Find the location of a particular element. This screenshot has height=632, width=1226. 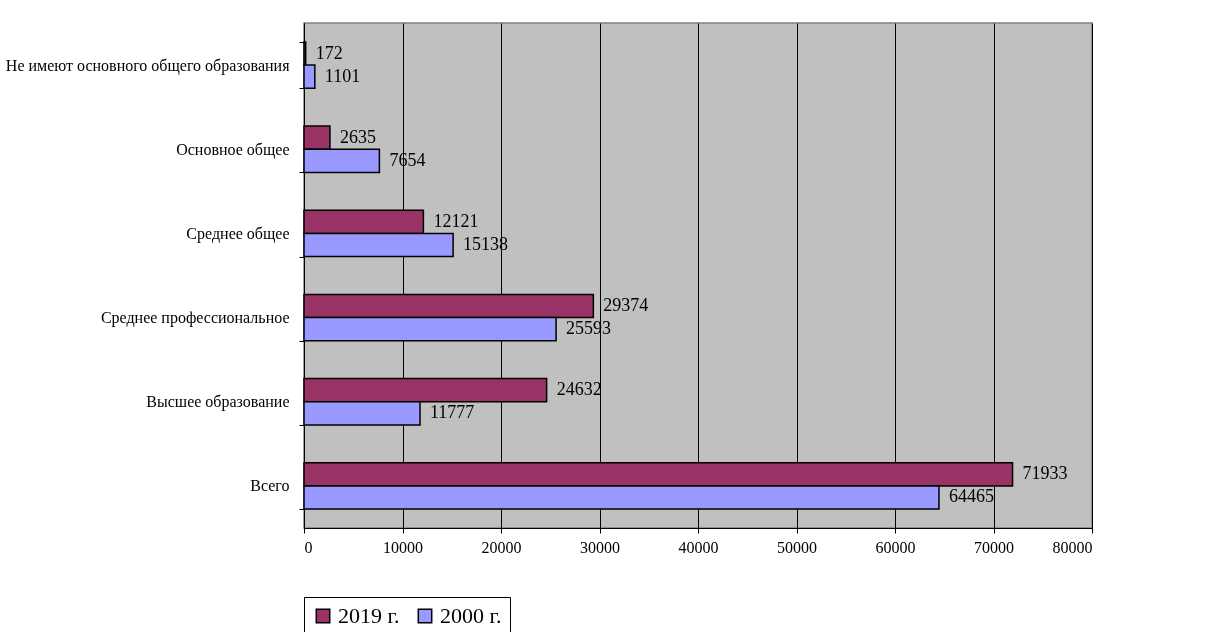

y-tick-label: Основное общее is located at coordinates (233, 149).